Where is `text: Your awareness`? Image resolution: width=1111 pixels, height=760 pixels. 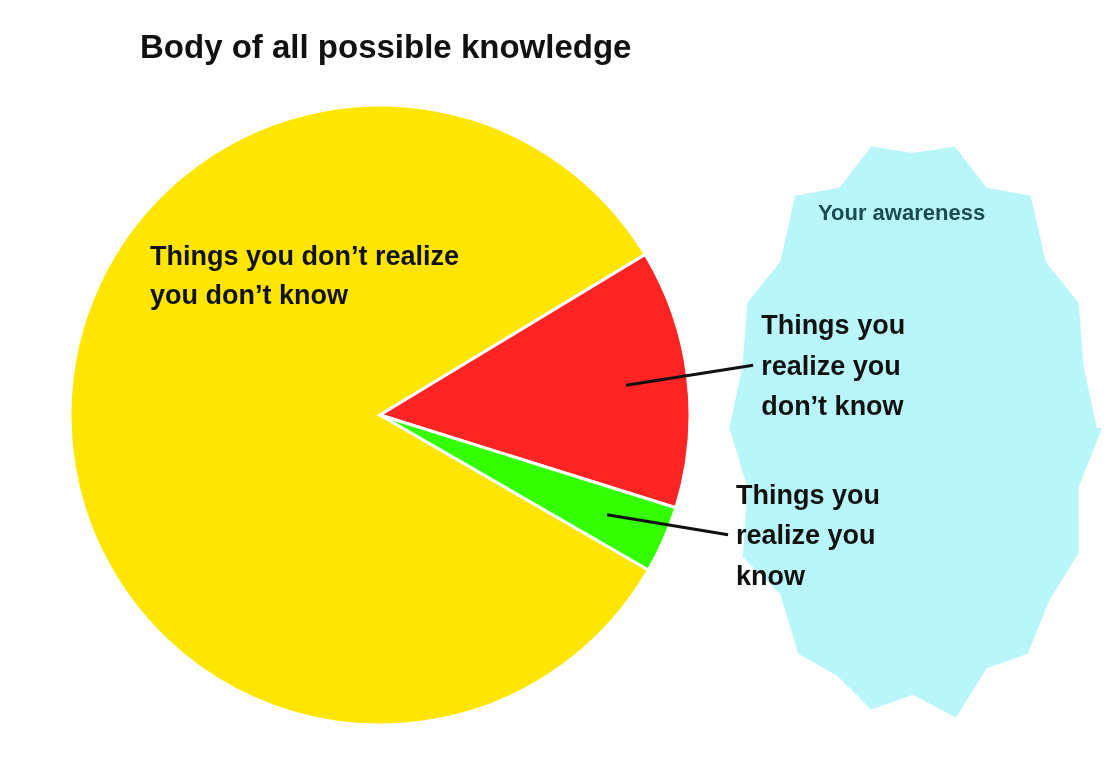
text: Your awareness is located at coordinates (902, 213).